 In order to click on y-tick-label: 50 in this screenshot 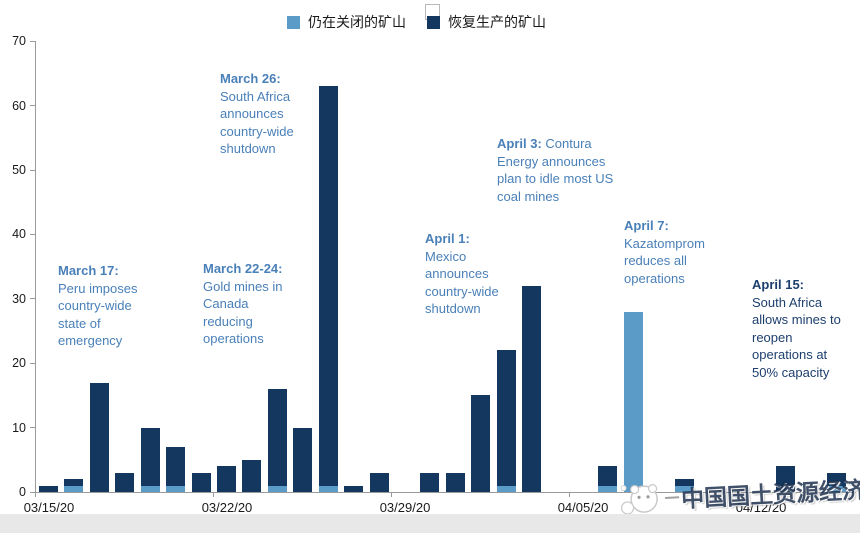, I will do `click(19, 170)`.